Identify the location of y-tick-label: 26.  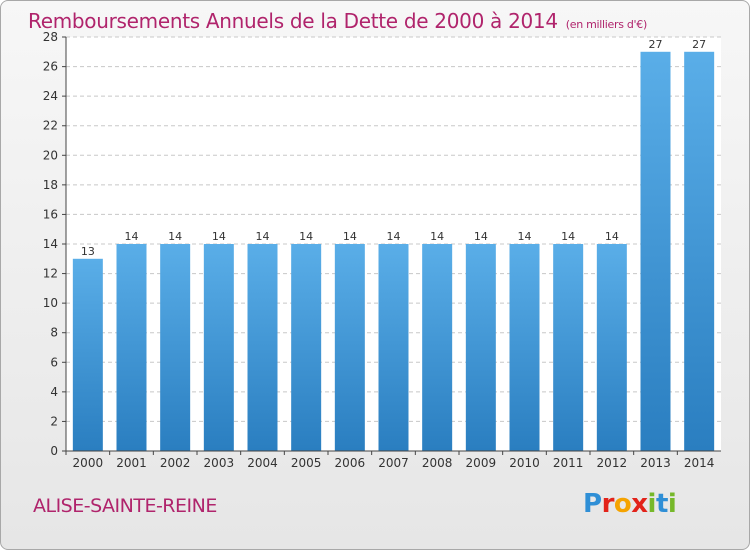
(50, 67).